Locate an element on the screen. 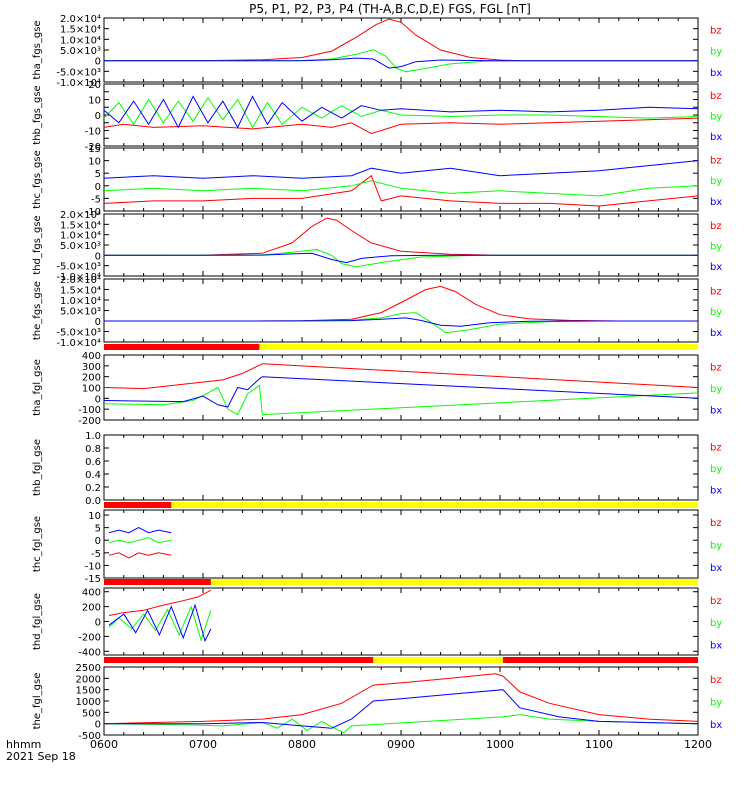  x-tick-label: 0900 is located at coordinates (401, 744).